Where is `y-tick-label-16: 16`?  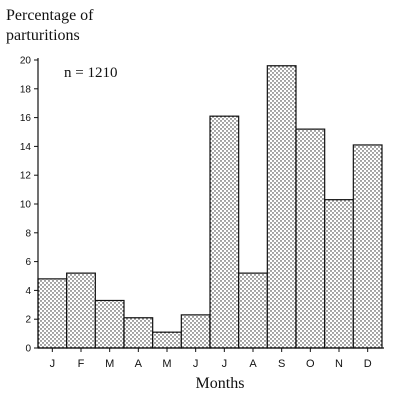
y-tick-label-16: 16 is located at coordinates (26, 118).